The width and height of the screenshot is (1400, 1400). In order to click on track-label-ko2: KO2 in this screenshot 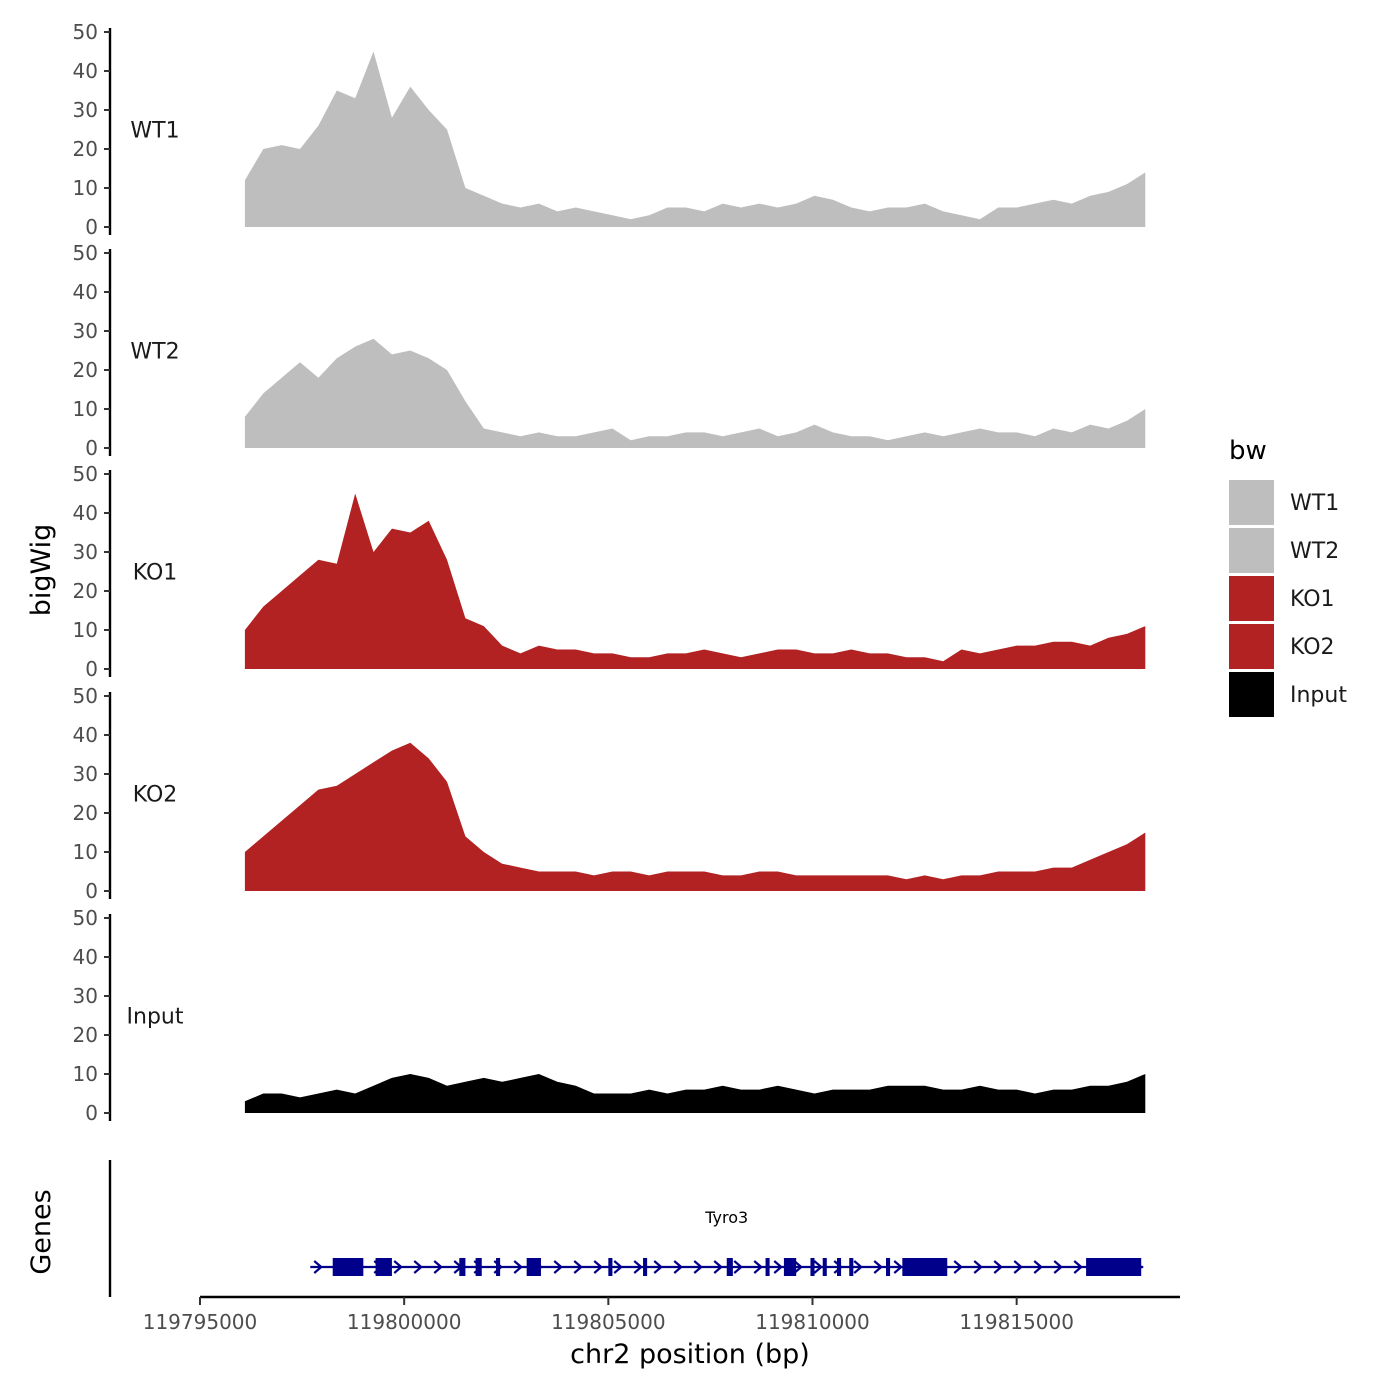, I will do `click(155, 795)`.